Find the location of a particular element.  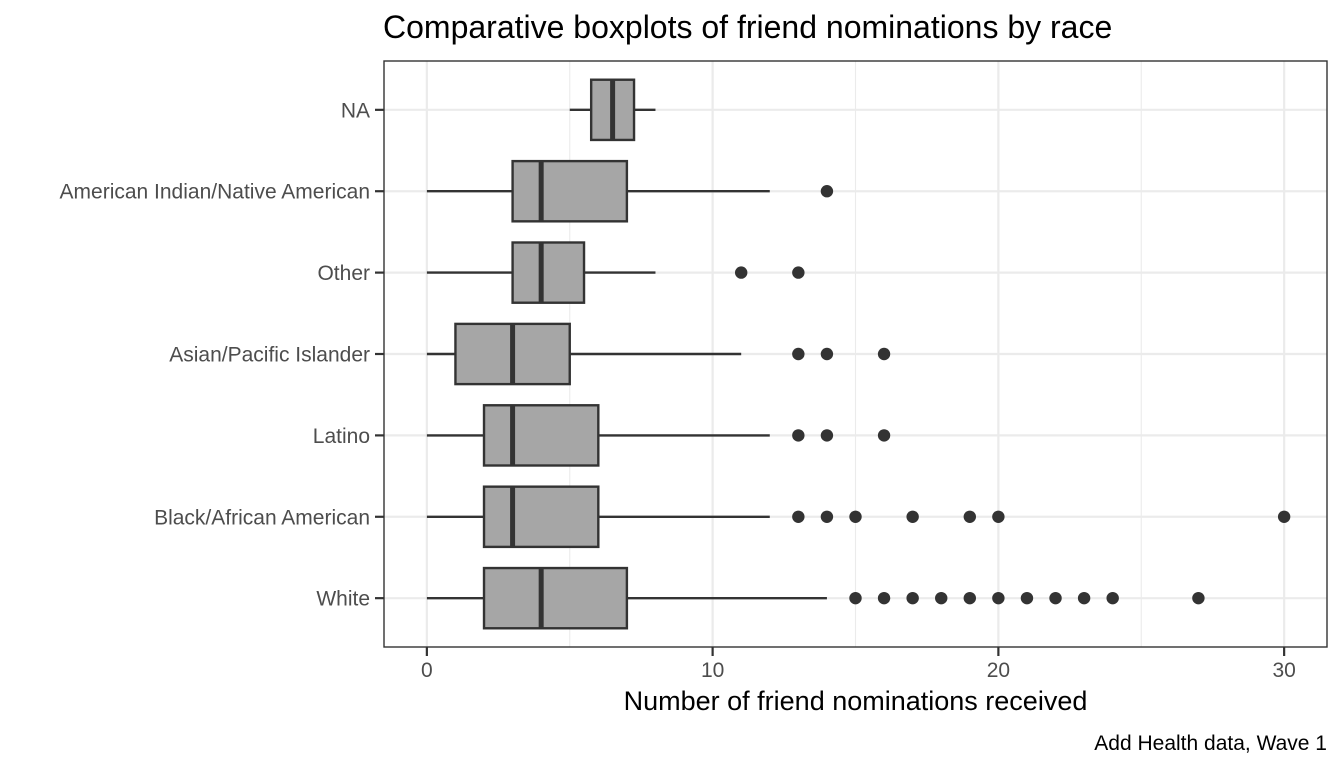

boxplot-na is located at coordinates (612, 110).